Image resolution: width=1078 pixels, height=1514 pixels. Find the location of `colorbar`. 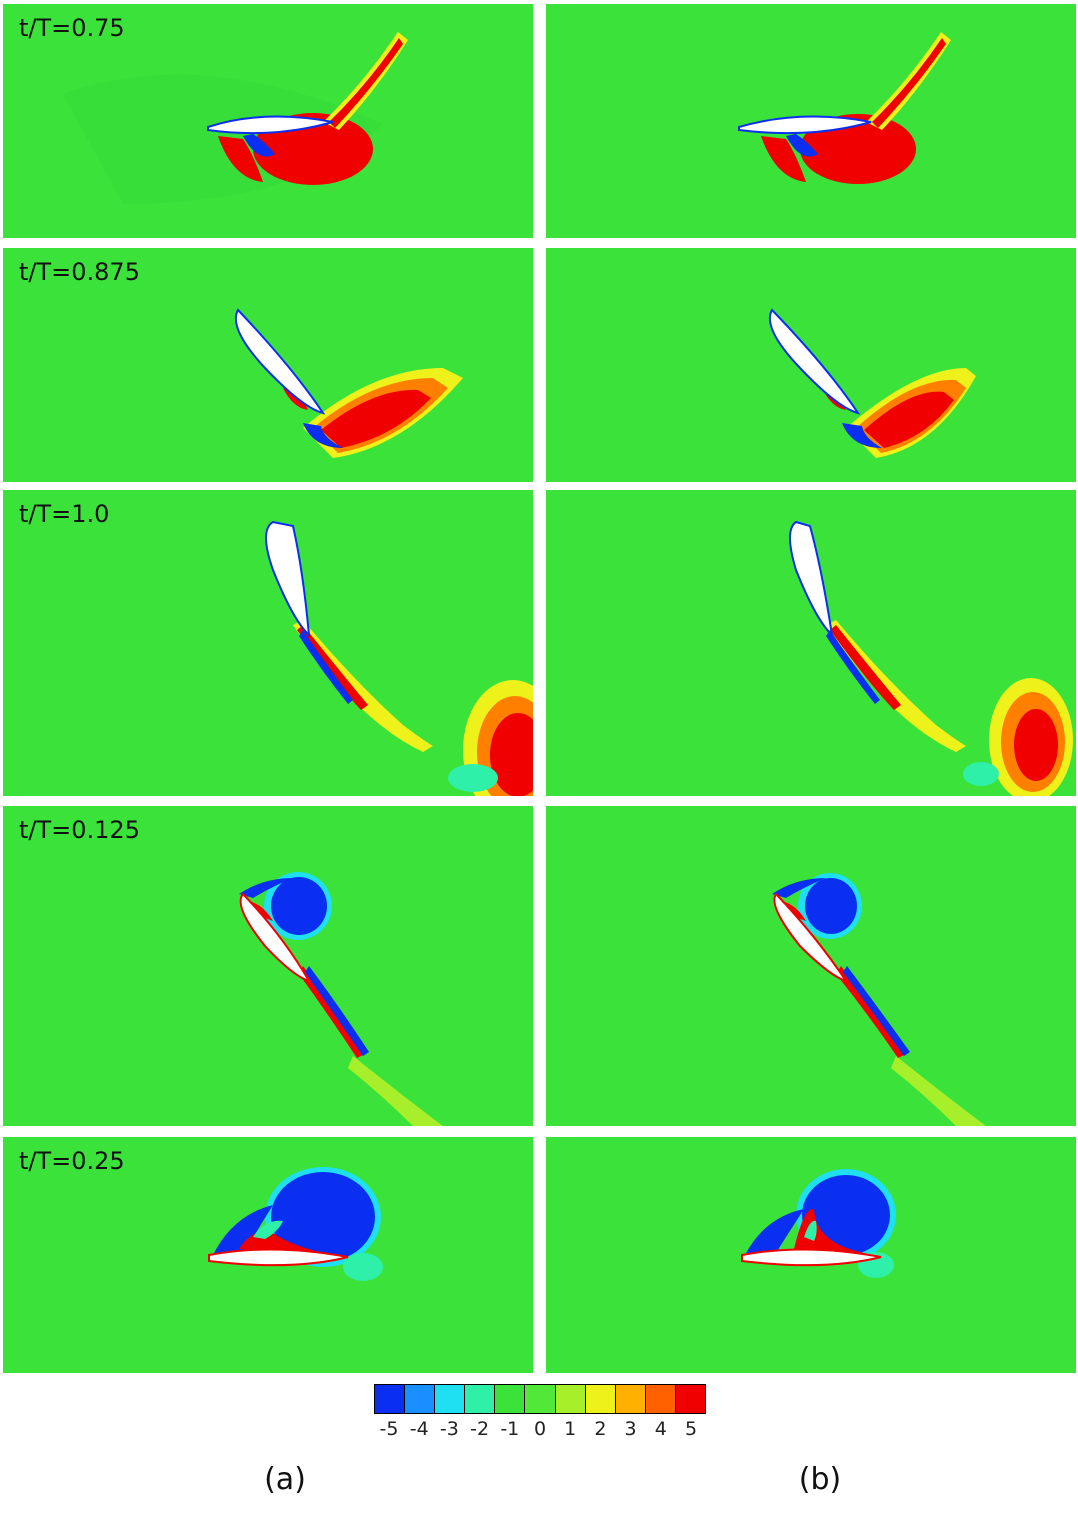

colorbar is located at coordinates (540, 1399).